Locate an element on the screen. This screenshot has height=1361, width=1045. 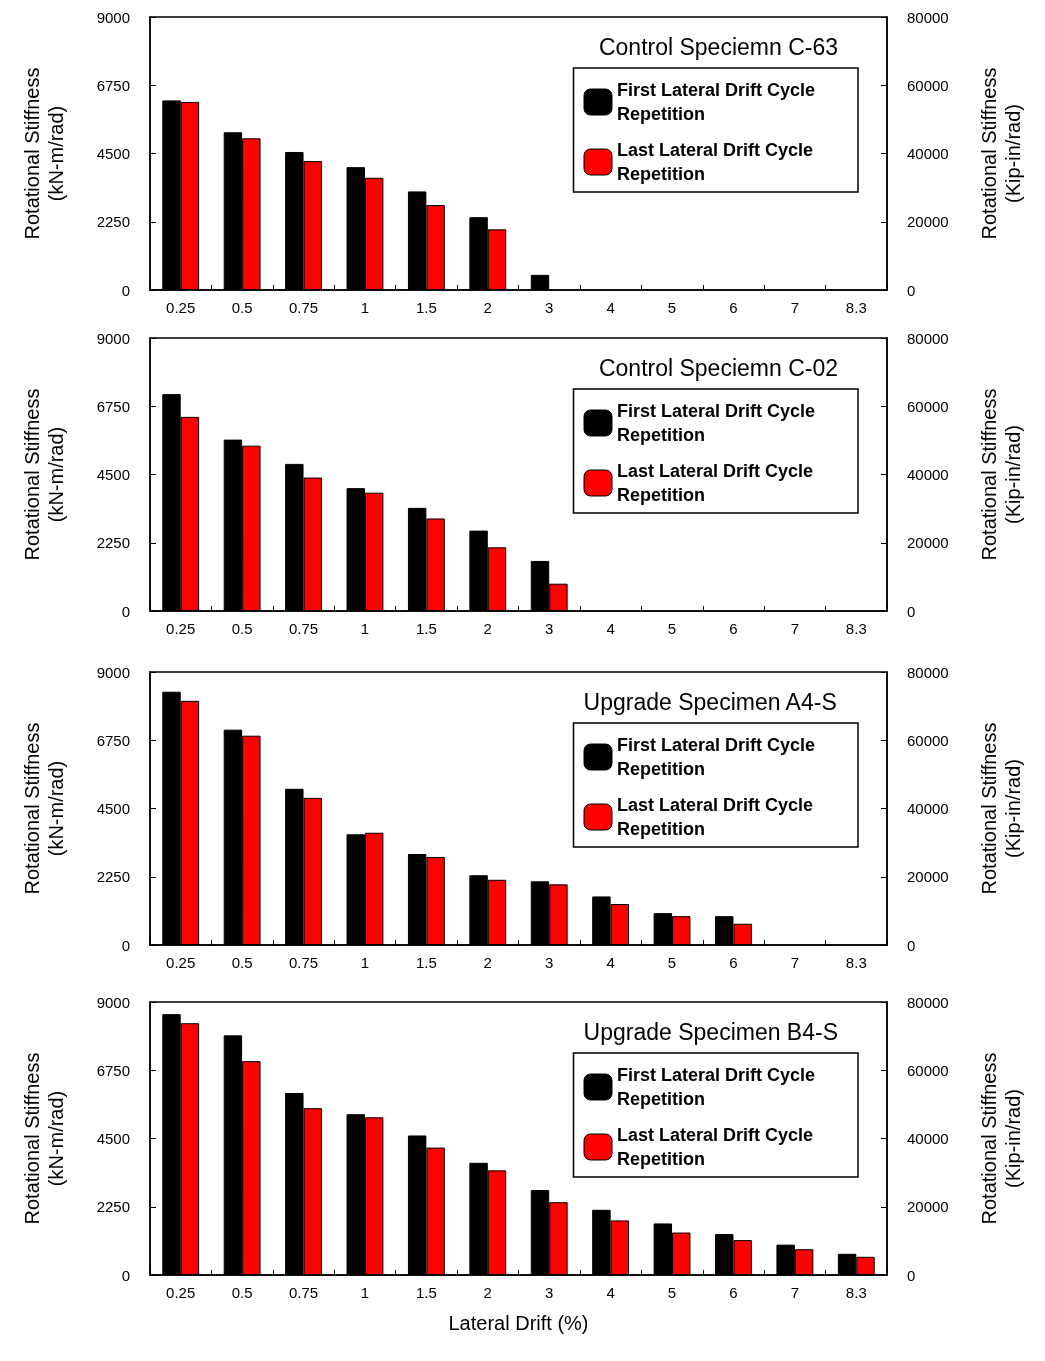
text: Upgrade Specimen B4-S is located at coordinates (711, 1031).